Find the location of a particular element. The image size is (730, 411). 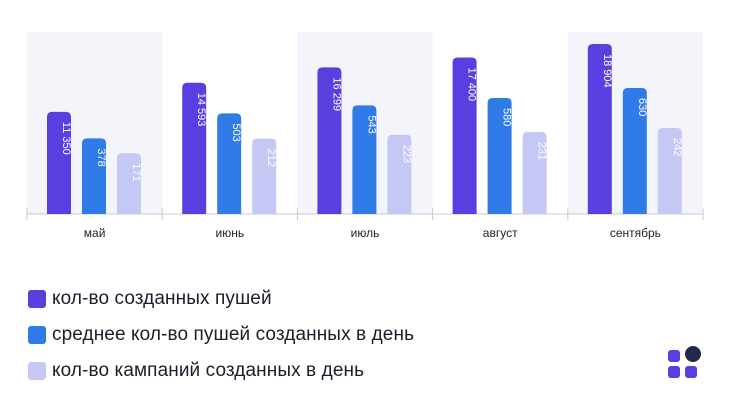

bar-value-label: 223 is located at coordinates (406, 154).